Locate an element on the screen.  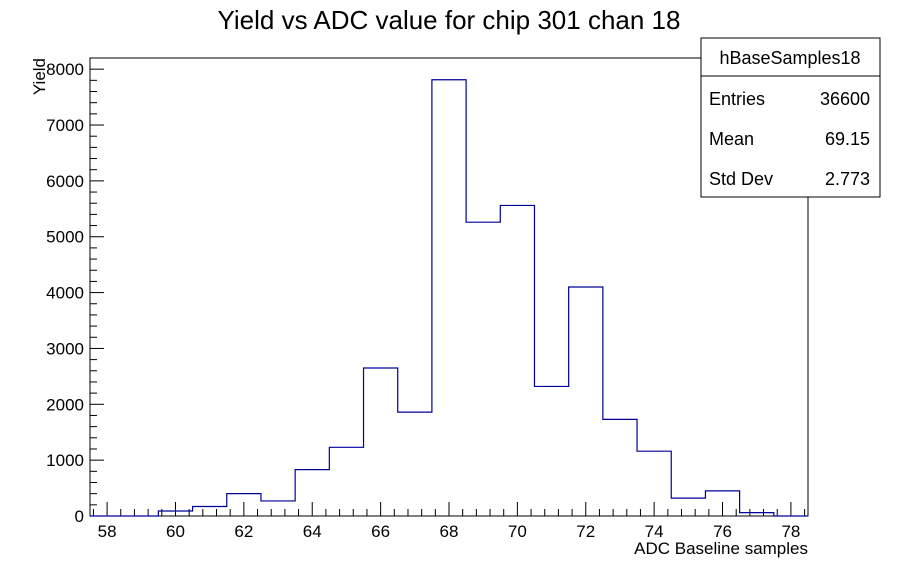
y-tick-label: 6000 is located at coordinates (65, 181).